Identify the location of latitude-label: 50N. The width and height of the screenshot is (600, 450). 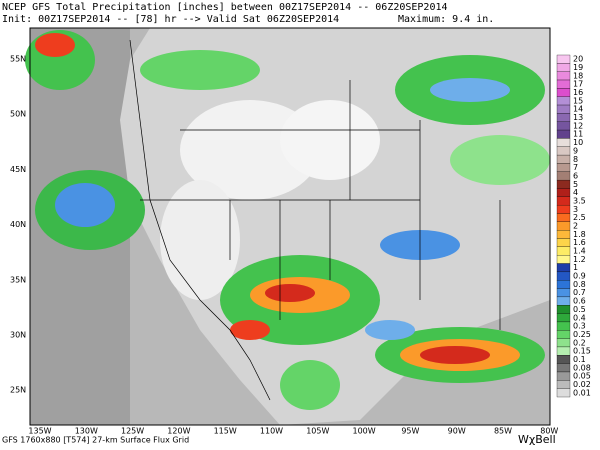
(18, 114).